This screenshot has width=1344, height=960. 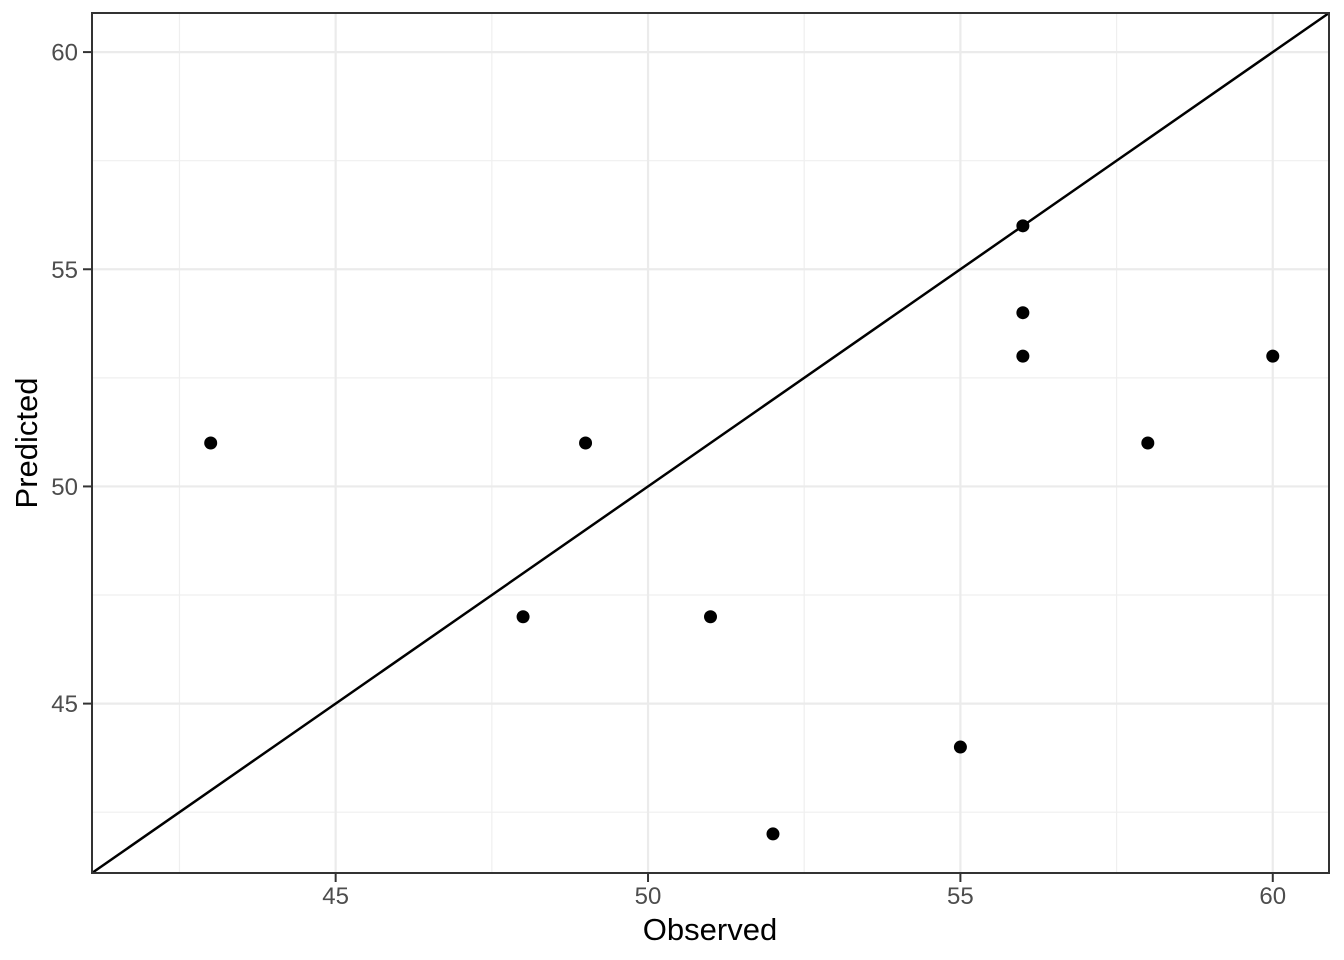 I want to click on y-axis-tick-label: 45, so click(x=64, y=704).